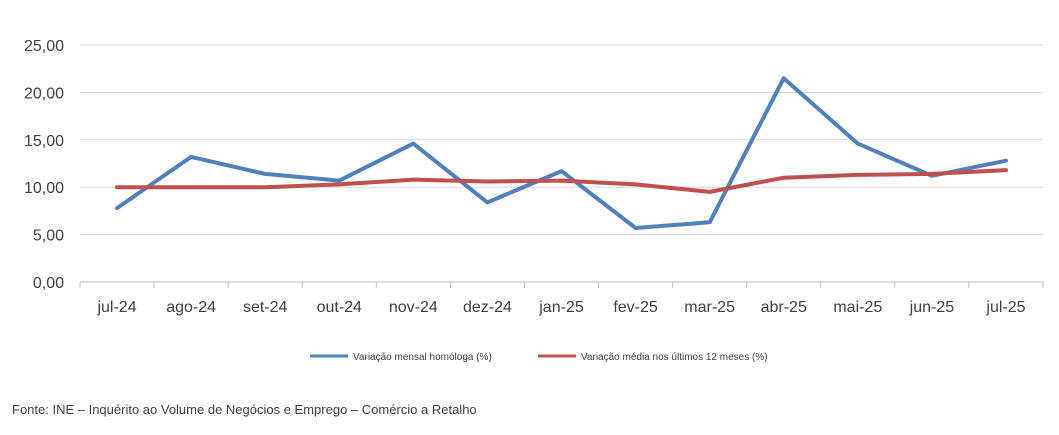  I want to click on y-axis-ticks: 0,00 5,00 10,00 15,00 20,00 25,00, so click(44, 165).